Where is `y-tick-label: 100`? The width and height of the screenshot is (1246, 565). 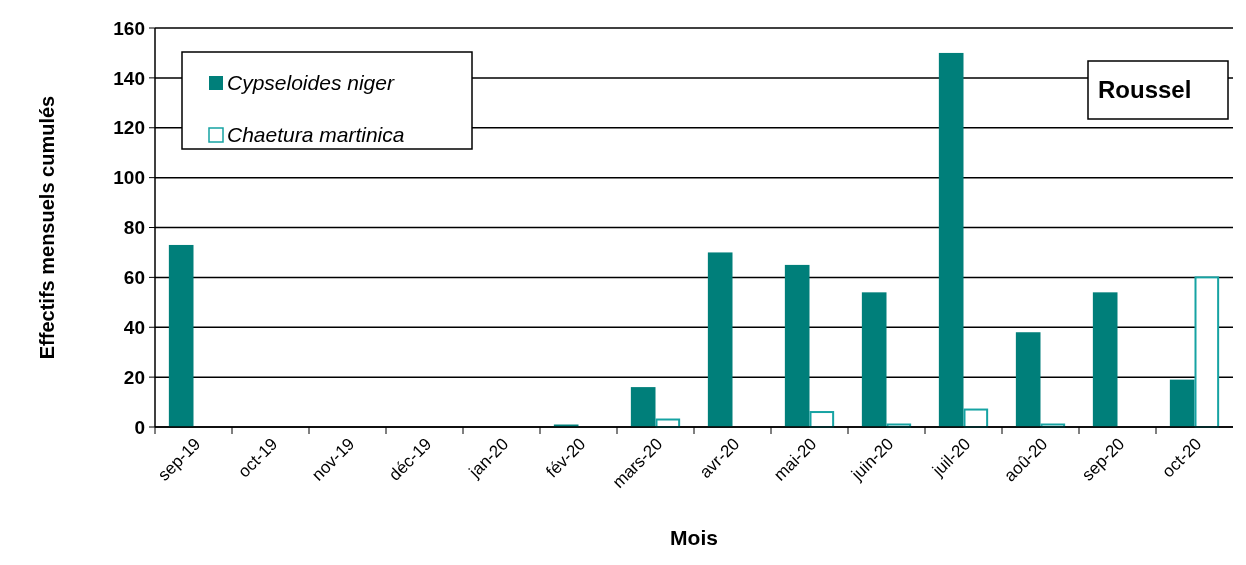 y-tick-label: 100 is located at coordinates (129, 178).